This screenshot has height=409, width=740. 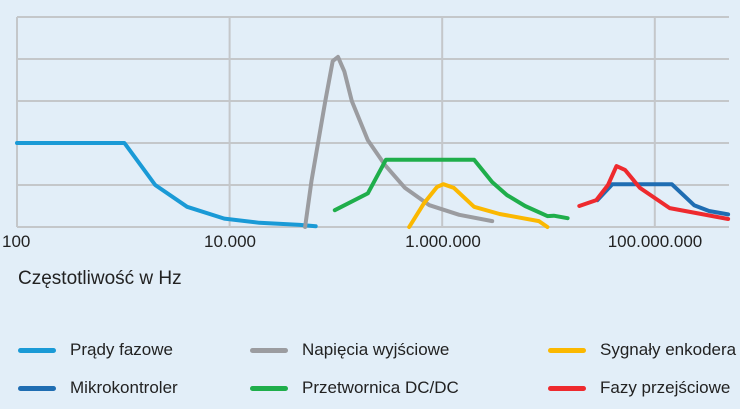 I want to click on series-line-przetwornica-dc-dc, so click(x=451, y=189).